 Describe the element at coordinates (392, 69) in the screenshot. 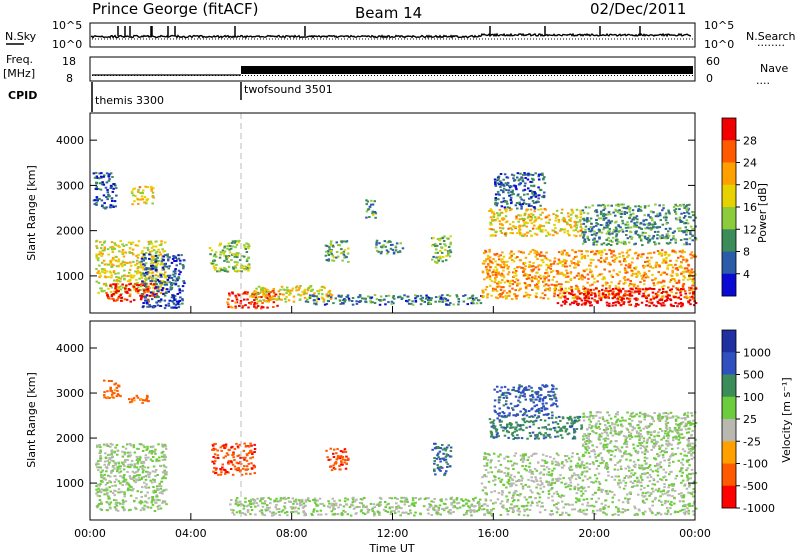

I see `frequency-panel-frame` at that location.